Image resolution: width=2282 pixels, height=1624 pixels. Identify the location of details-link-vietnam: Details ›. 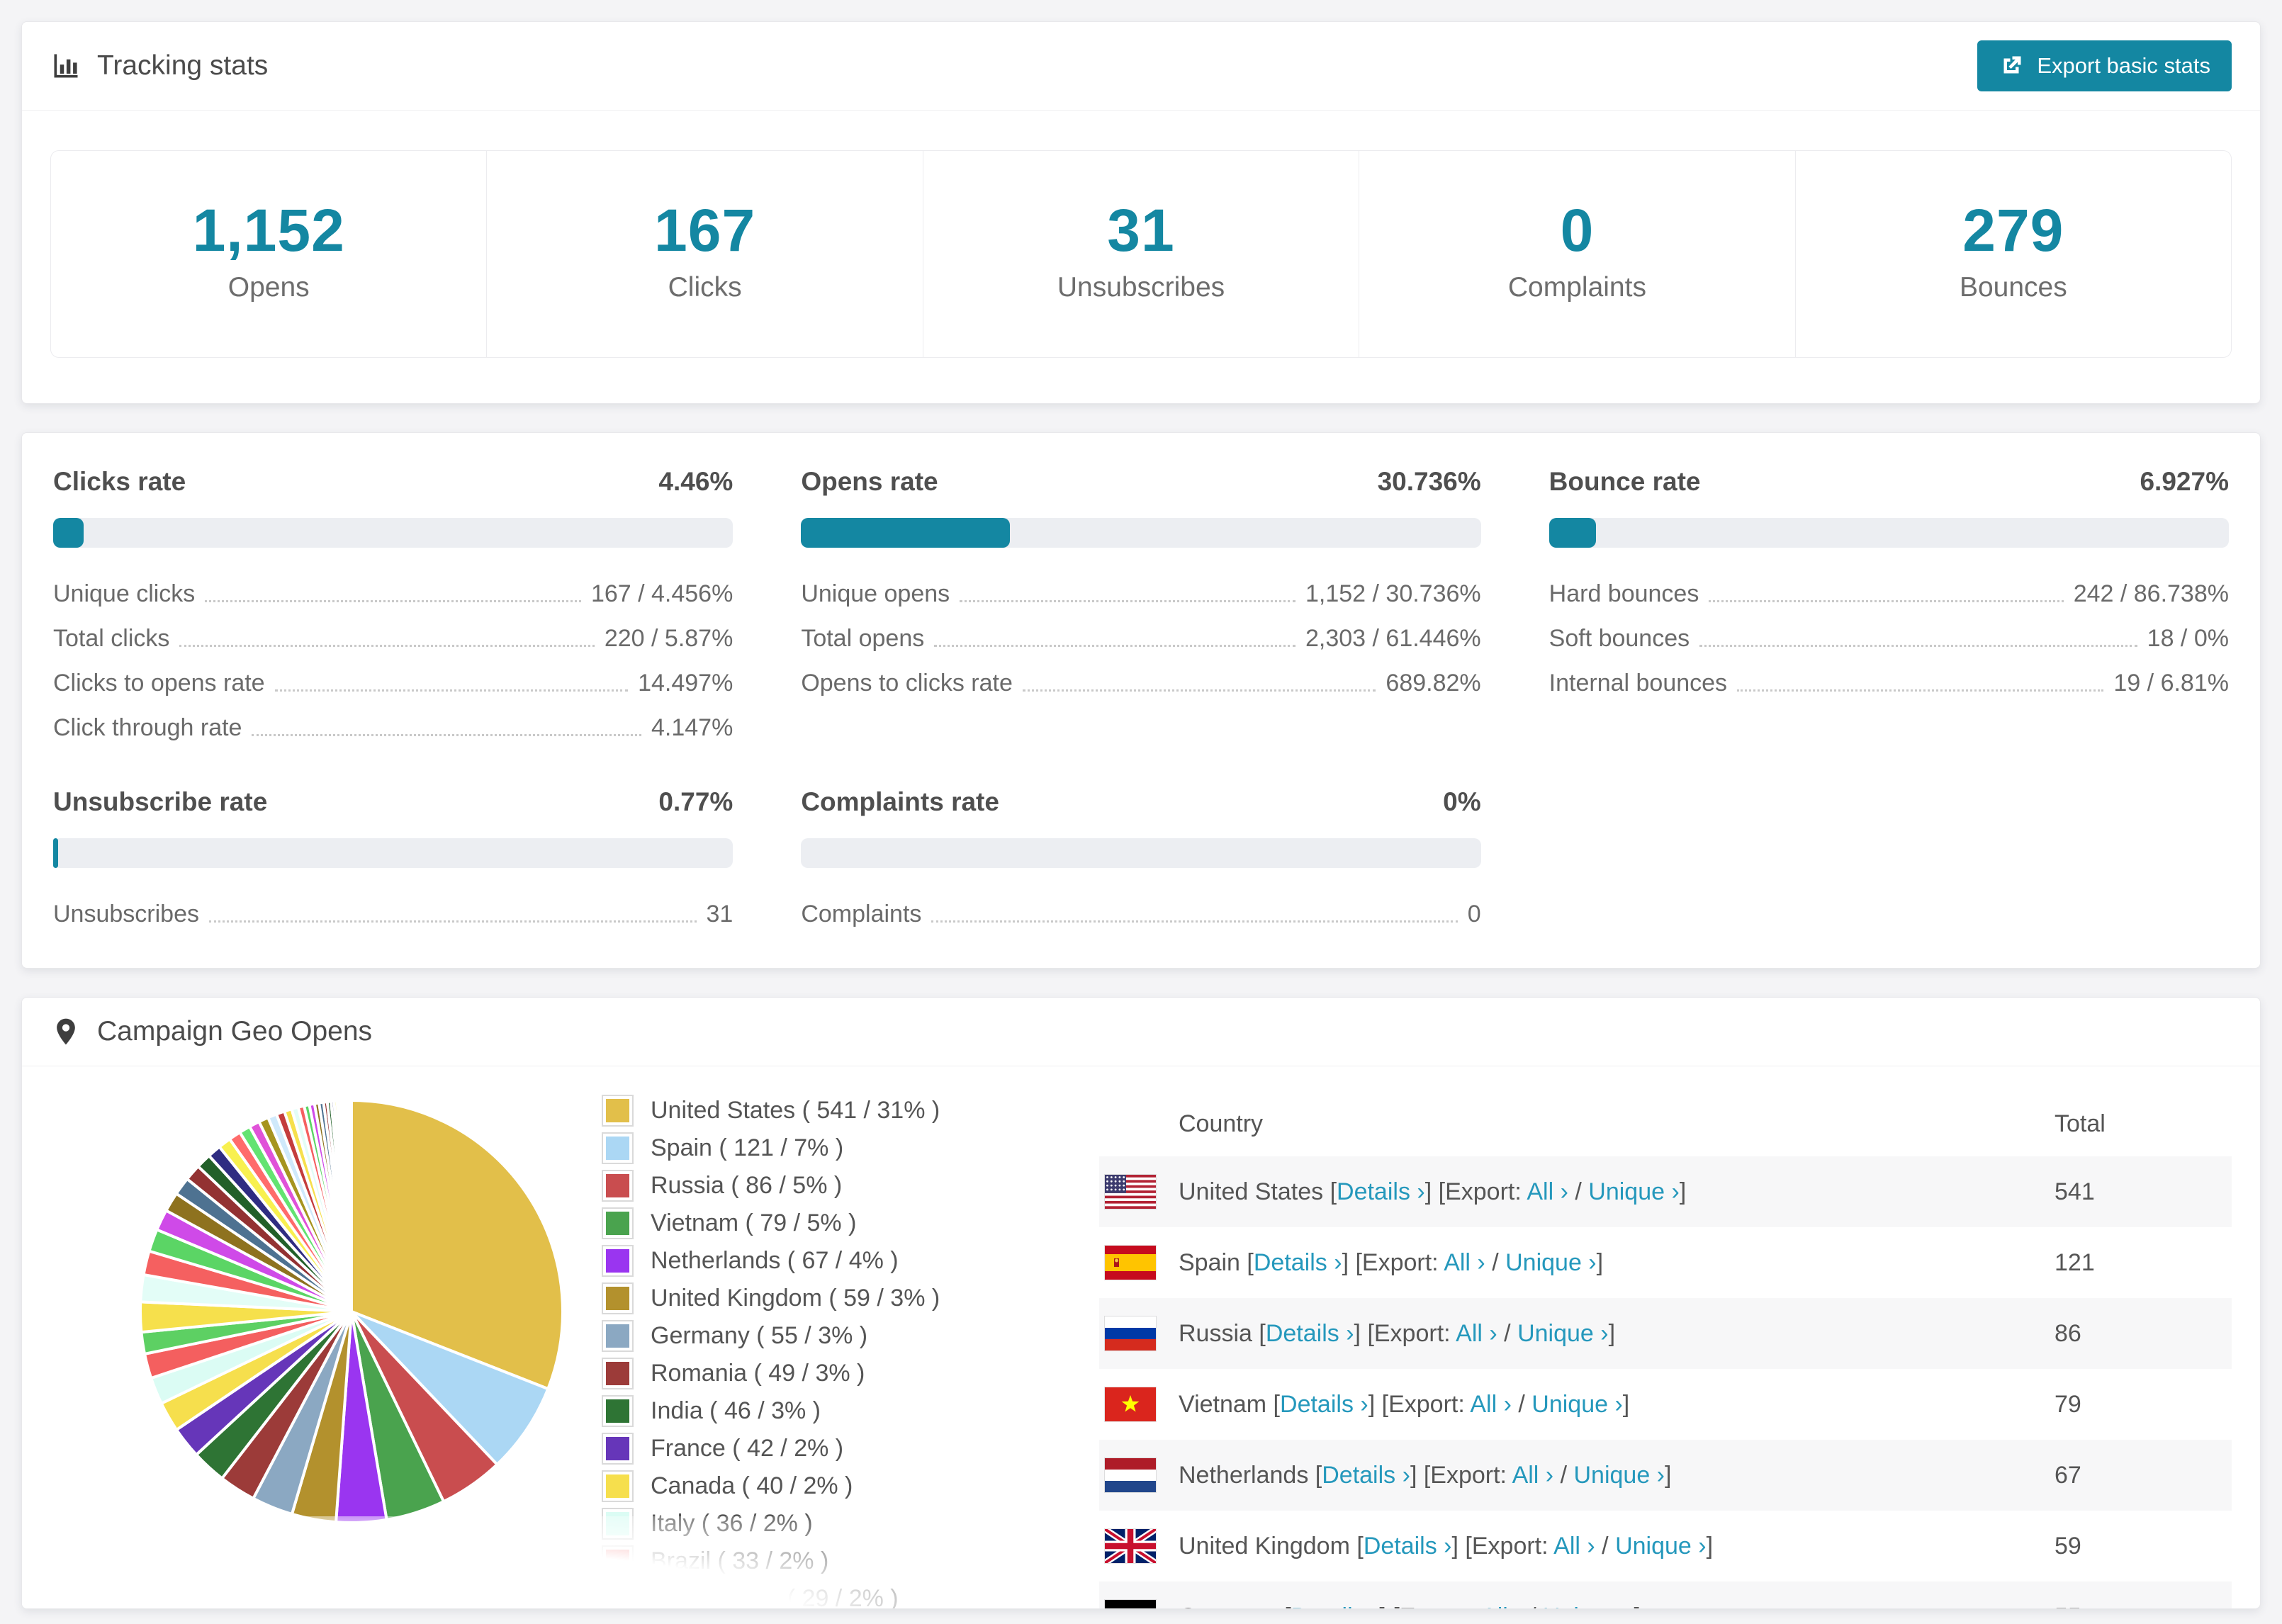
(1324, 1404).